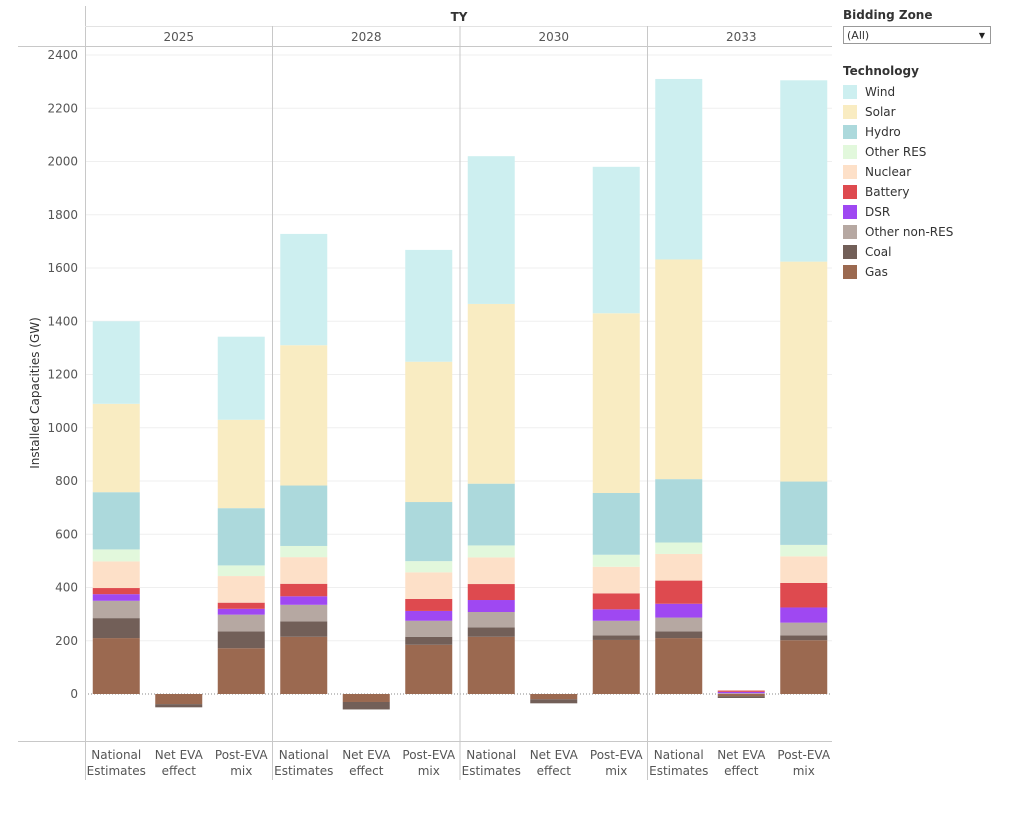 This screenshot has width=1014, height=816. What do you see at coordinates (923, 152) in the screenshot?
I see `legend-item: Other RES` at bounding box center [923, 152].